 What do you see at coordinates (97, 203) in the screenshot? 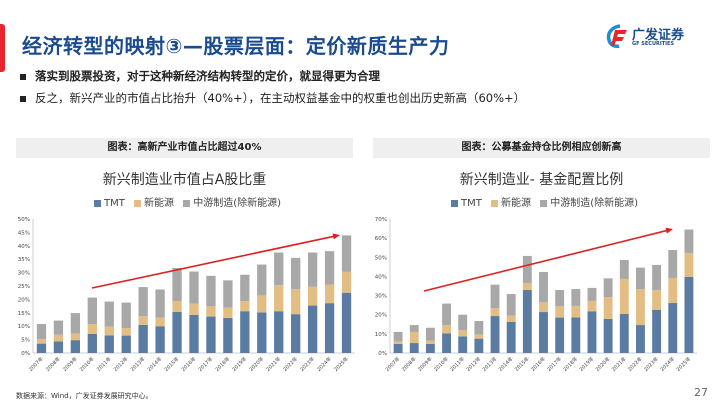
I see `legend-swatch-tmt` at bounding box center [97, 203].